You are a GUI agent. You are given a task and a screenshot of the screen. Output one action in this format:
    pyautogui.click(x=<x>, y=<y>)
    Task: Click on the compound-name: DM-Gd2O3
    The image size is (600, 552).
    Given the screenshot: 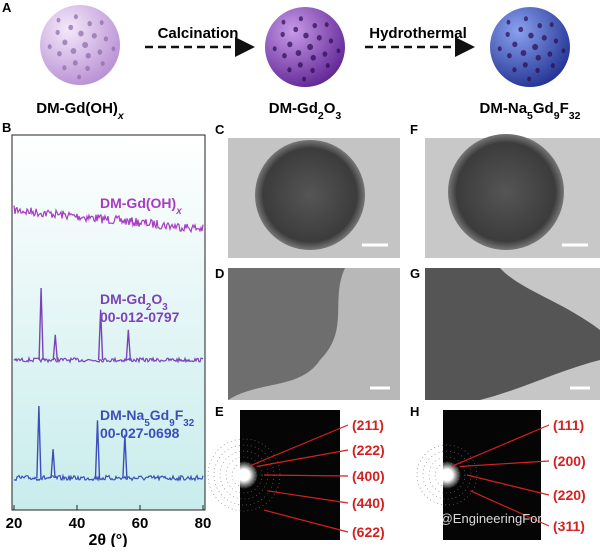 What is the action you would take?
    pyautogui.click(x=305, y=111)
    